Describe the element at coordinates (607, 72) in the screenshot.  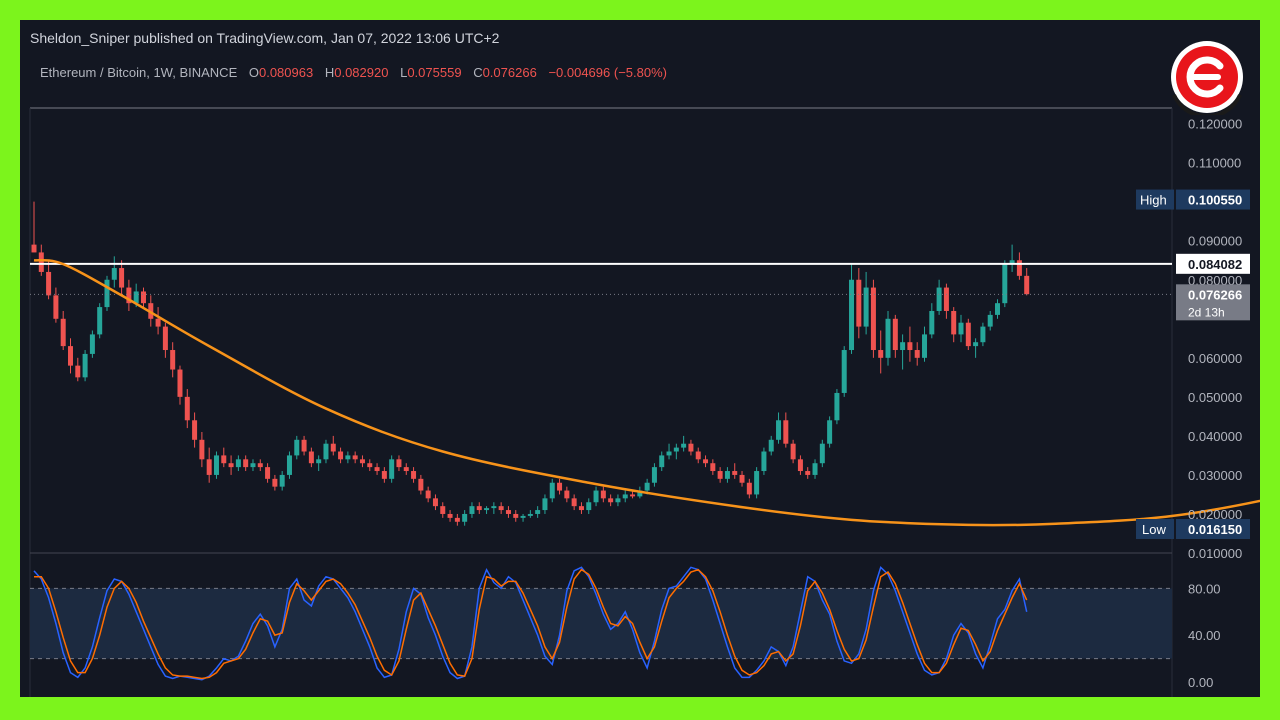
I see `change-value: −0.004696 (−5.80%)` at that location.